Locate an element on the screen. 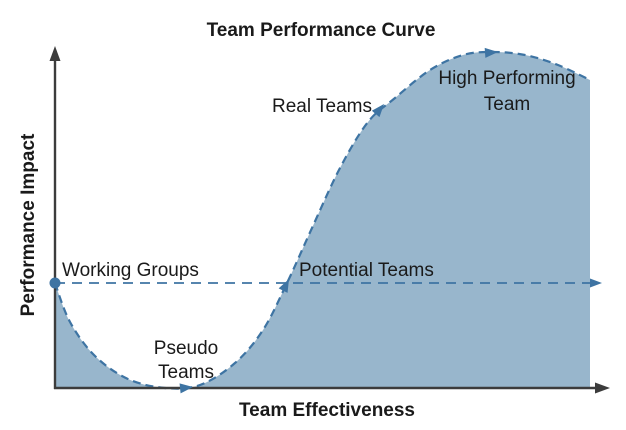 The image size is (626, 430). peak-arrow is located at coordinates (491, 52).